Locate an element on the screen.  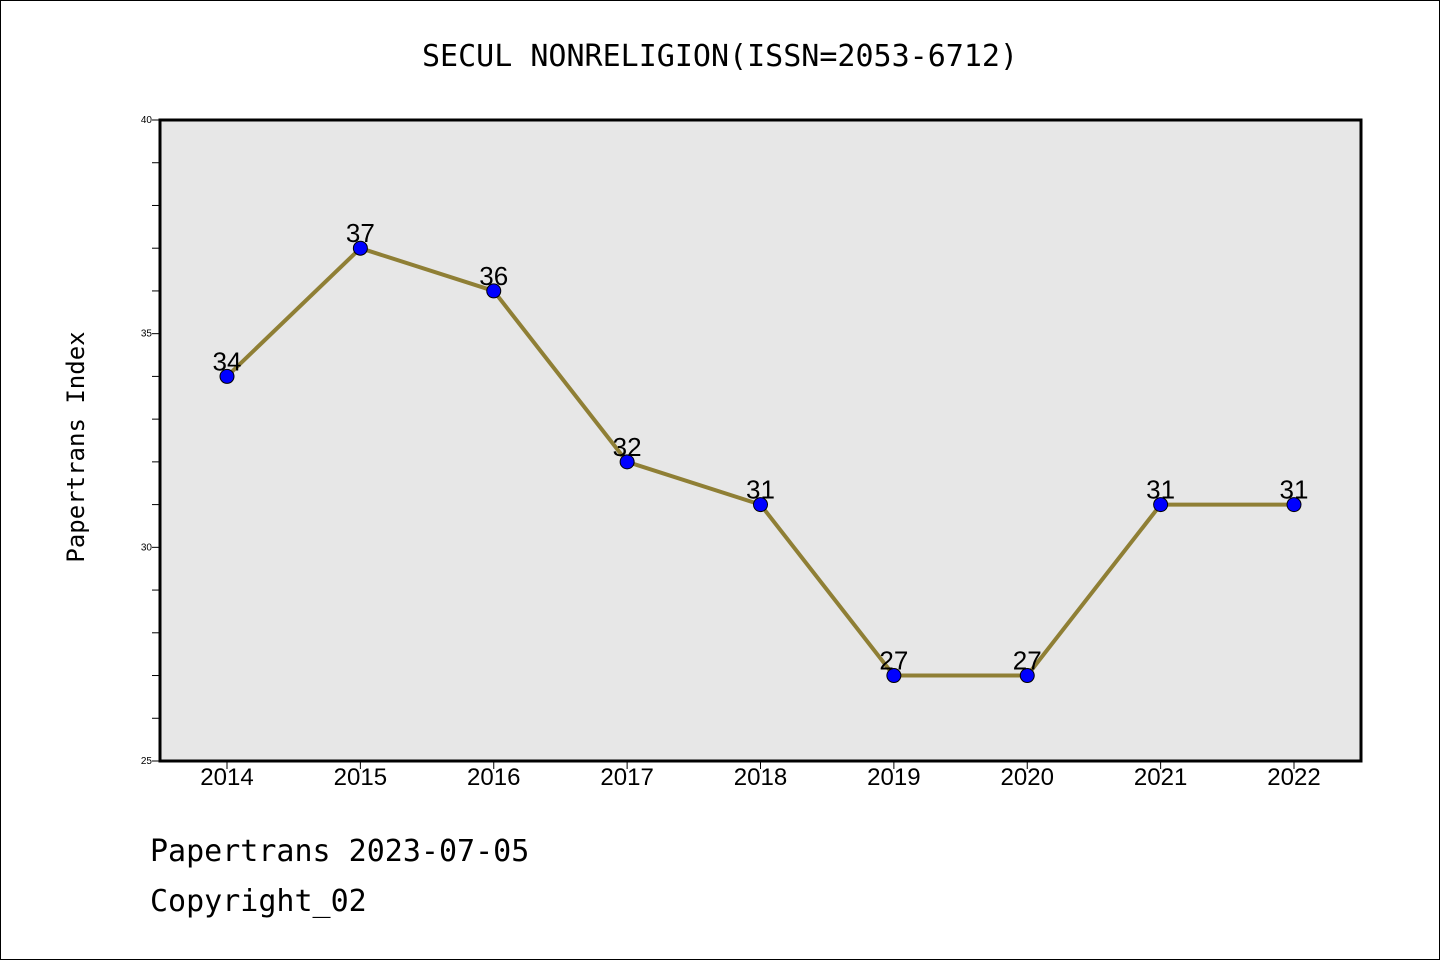
x-axis: 2014 2015 2016 2017 2018 2019 2020 2021 2022 is located at coordinates (760, 776).